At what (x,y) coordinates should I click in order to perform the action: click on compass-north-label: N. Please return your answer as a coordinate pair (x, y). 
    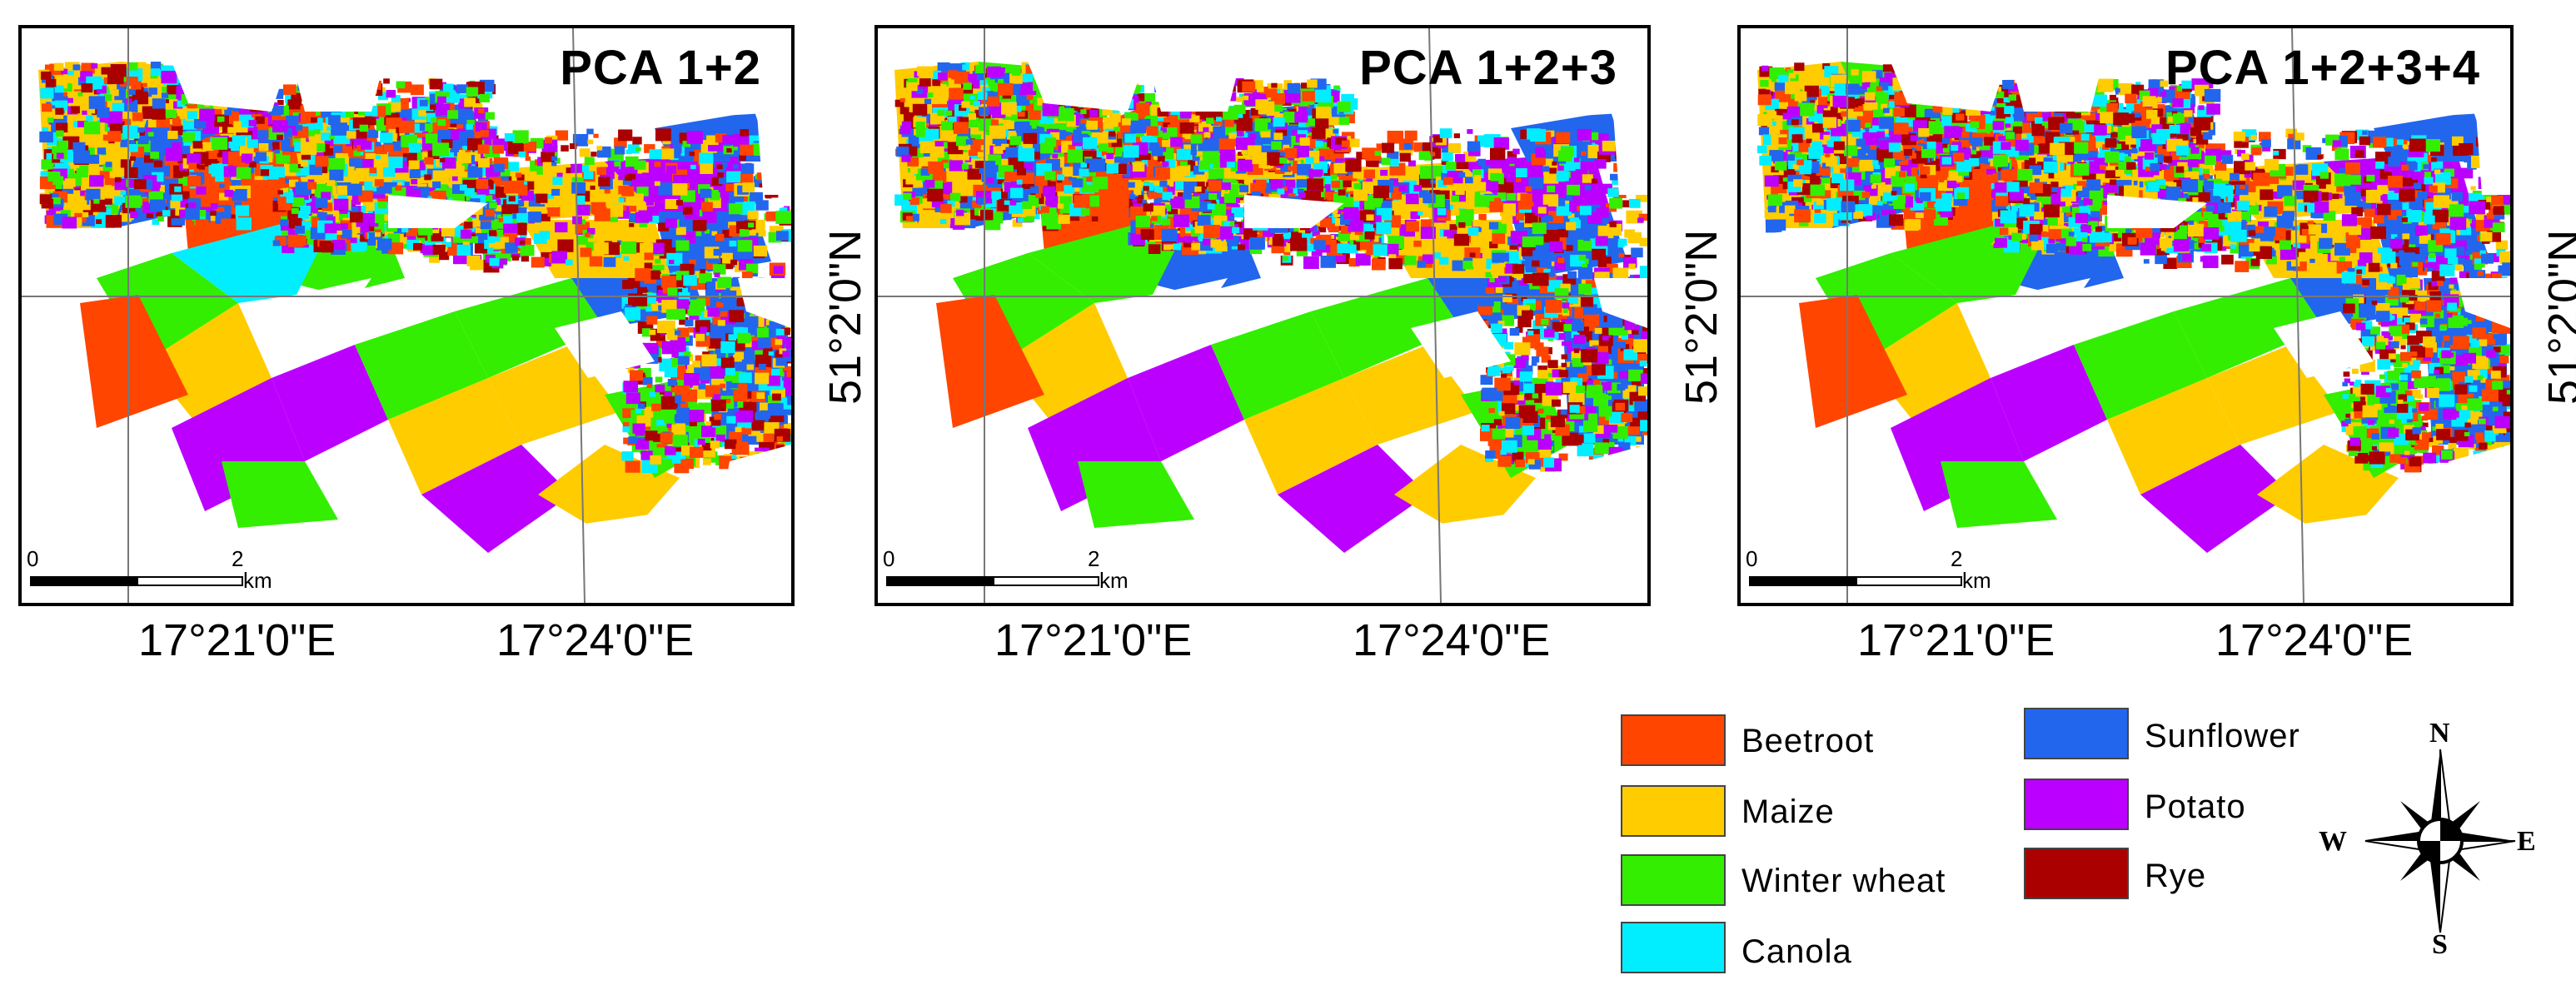
    Looking at the image, I should click on (2439, 733).